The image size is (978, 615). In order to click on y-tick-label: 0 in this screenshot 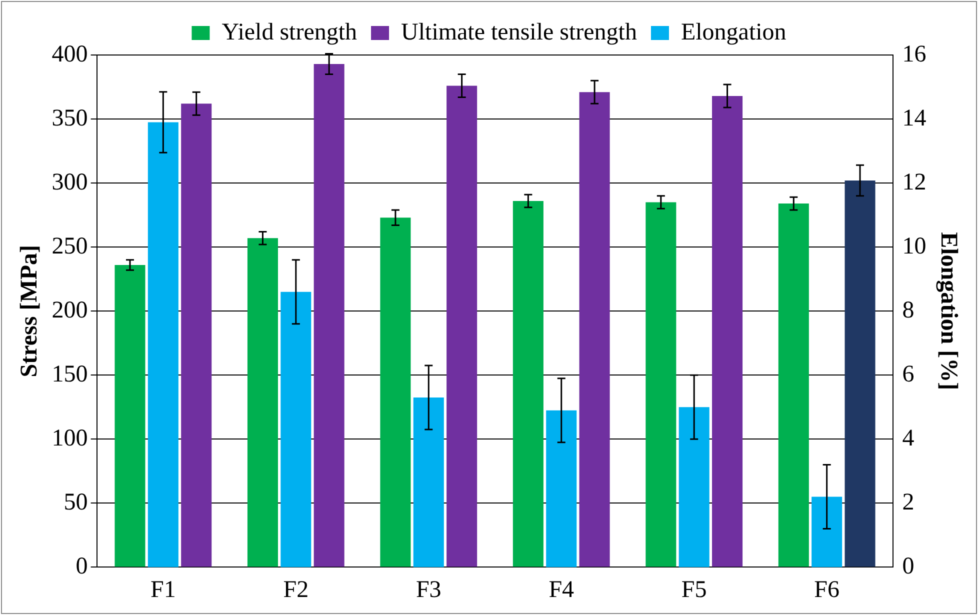, I will do `click(82, 566)`.